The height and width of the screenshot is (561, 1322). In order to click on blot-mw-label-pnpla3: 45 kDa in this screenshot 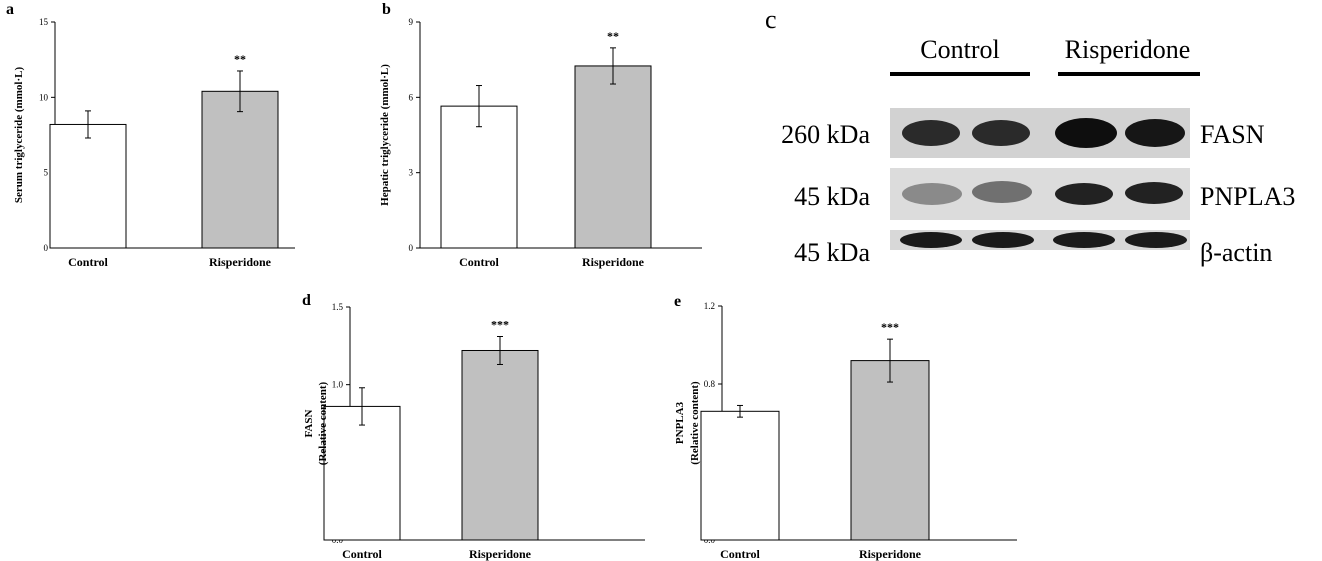, I will do `click(832, 196)`.